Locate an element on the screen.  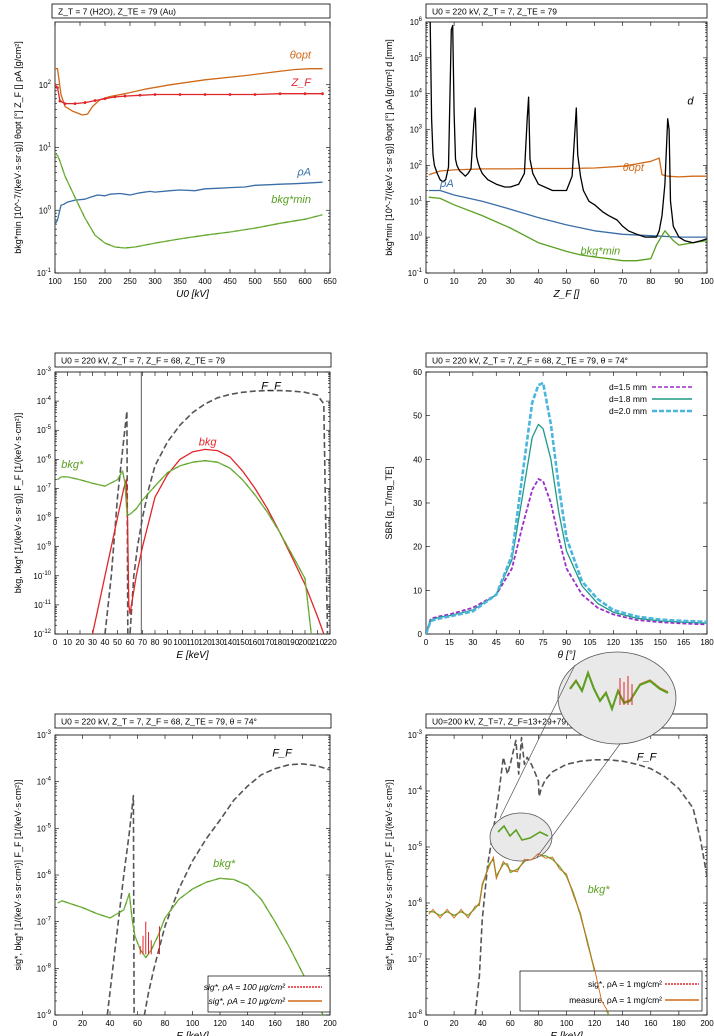
legend-entry: sig*, ρA = 100 μg/cm² is located at coordinates (245, 987).